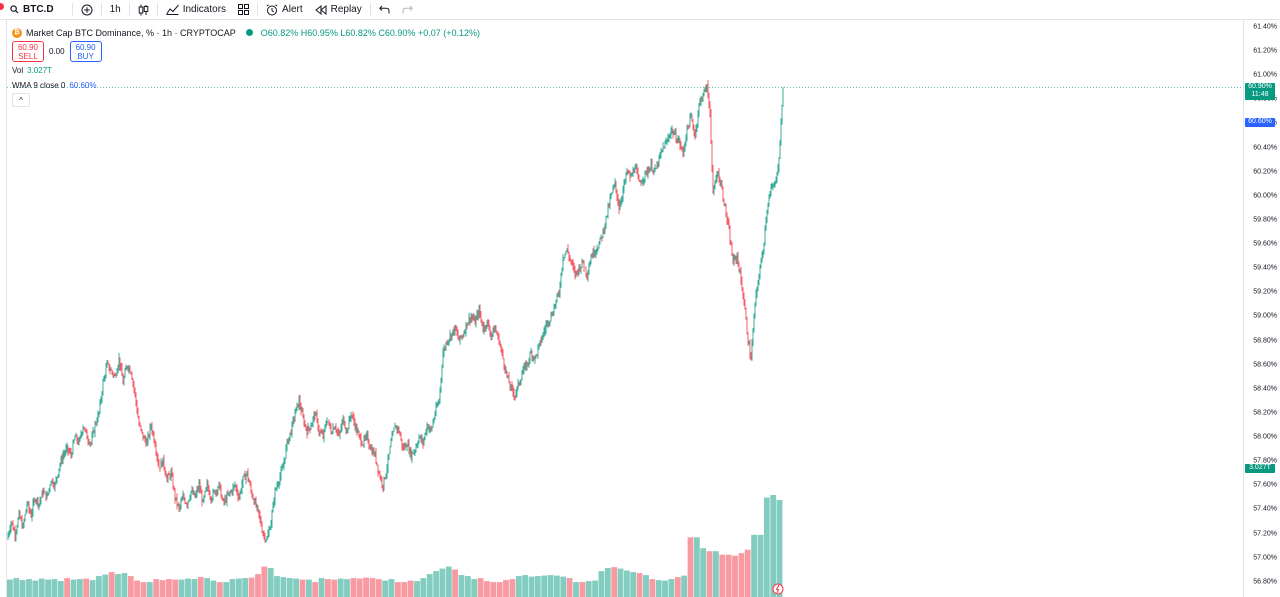  What do you see at coordinates (143, 9) in the screenshot?
I see `chart-type-button` at bounding box center [143, 9].